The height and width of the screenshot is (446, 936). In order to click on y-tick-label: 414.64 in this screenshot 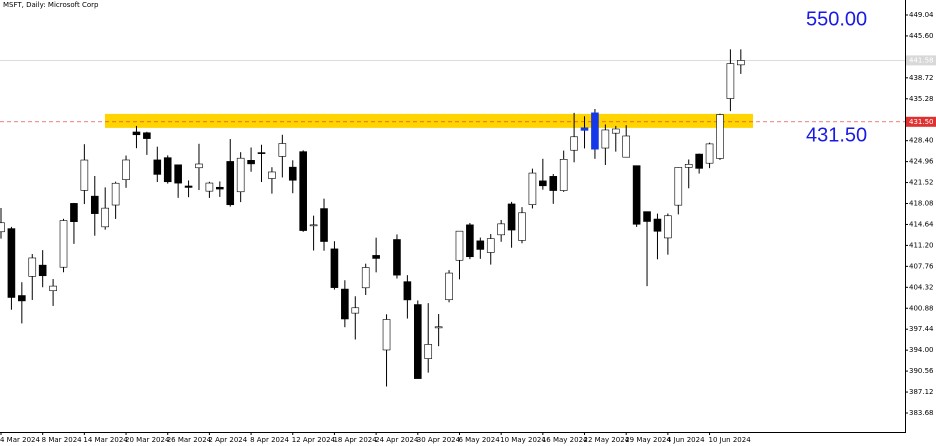, I will do `click(921, 224)`.